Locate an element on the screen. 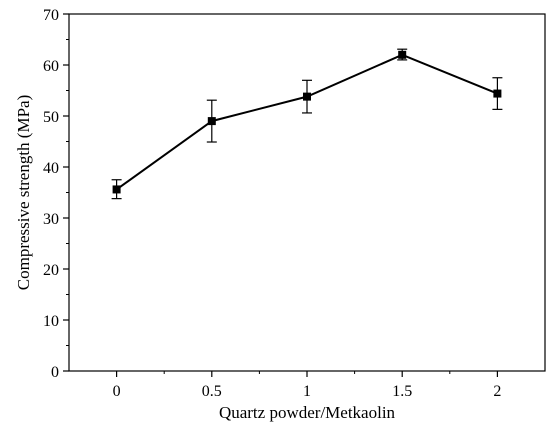 The image size is (550, 440). y-tick-label: 20 is located at coordinates (51, 270).